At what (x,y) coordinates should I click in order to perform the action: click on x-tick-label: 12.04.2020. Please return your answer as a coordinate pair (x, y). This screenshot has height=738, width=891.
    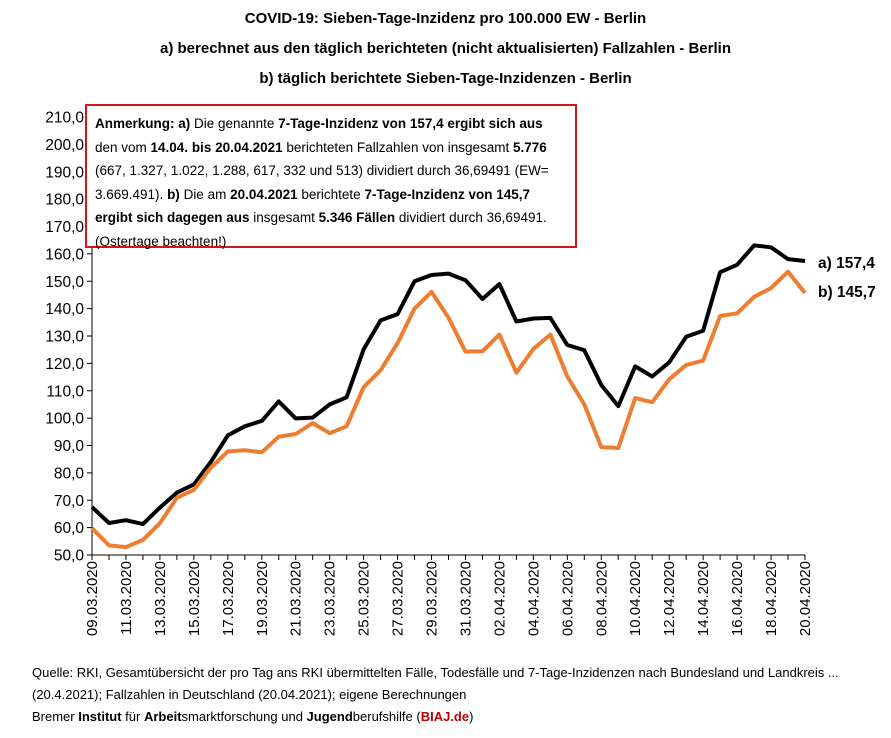
    Looking at the image, I should click on (669, 598).